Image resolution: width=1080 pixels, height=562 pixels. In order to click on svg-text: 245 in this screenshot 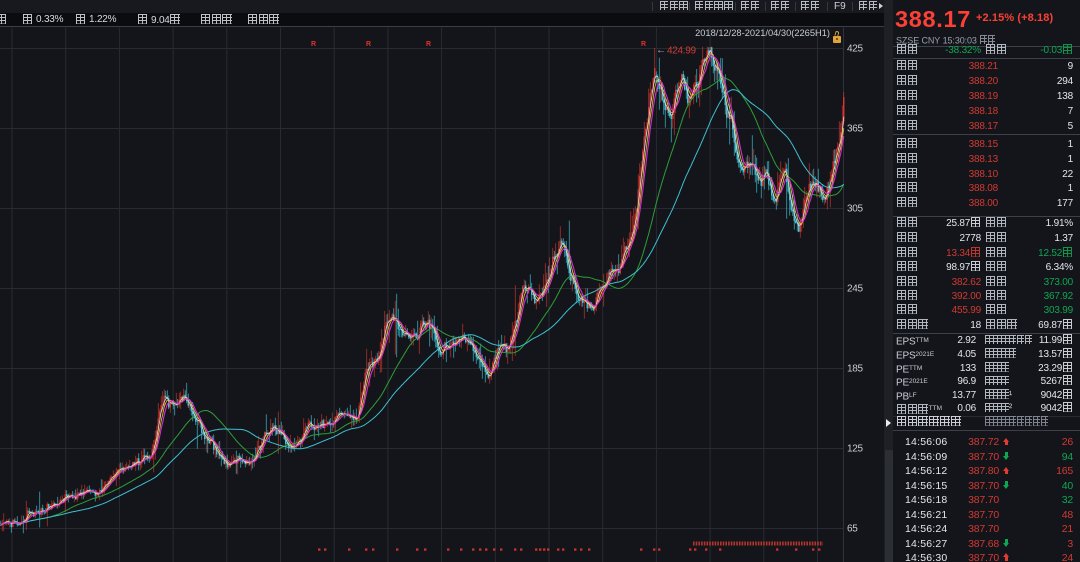, I will do `click(855, 289)`.